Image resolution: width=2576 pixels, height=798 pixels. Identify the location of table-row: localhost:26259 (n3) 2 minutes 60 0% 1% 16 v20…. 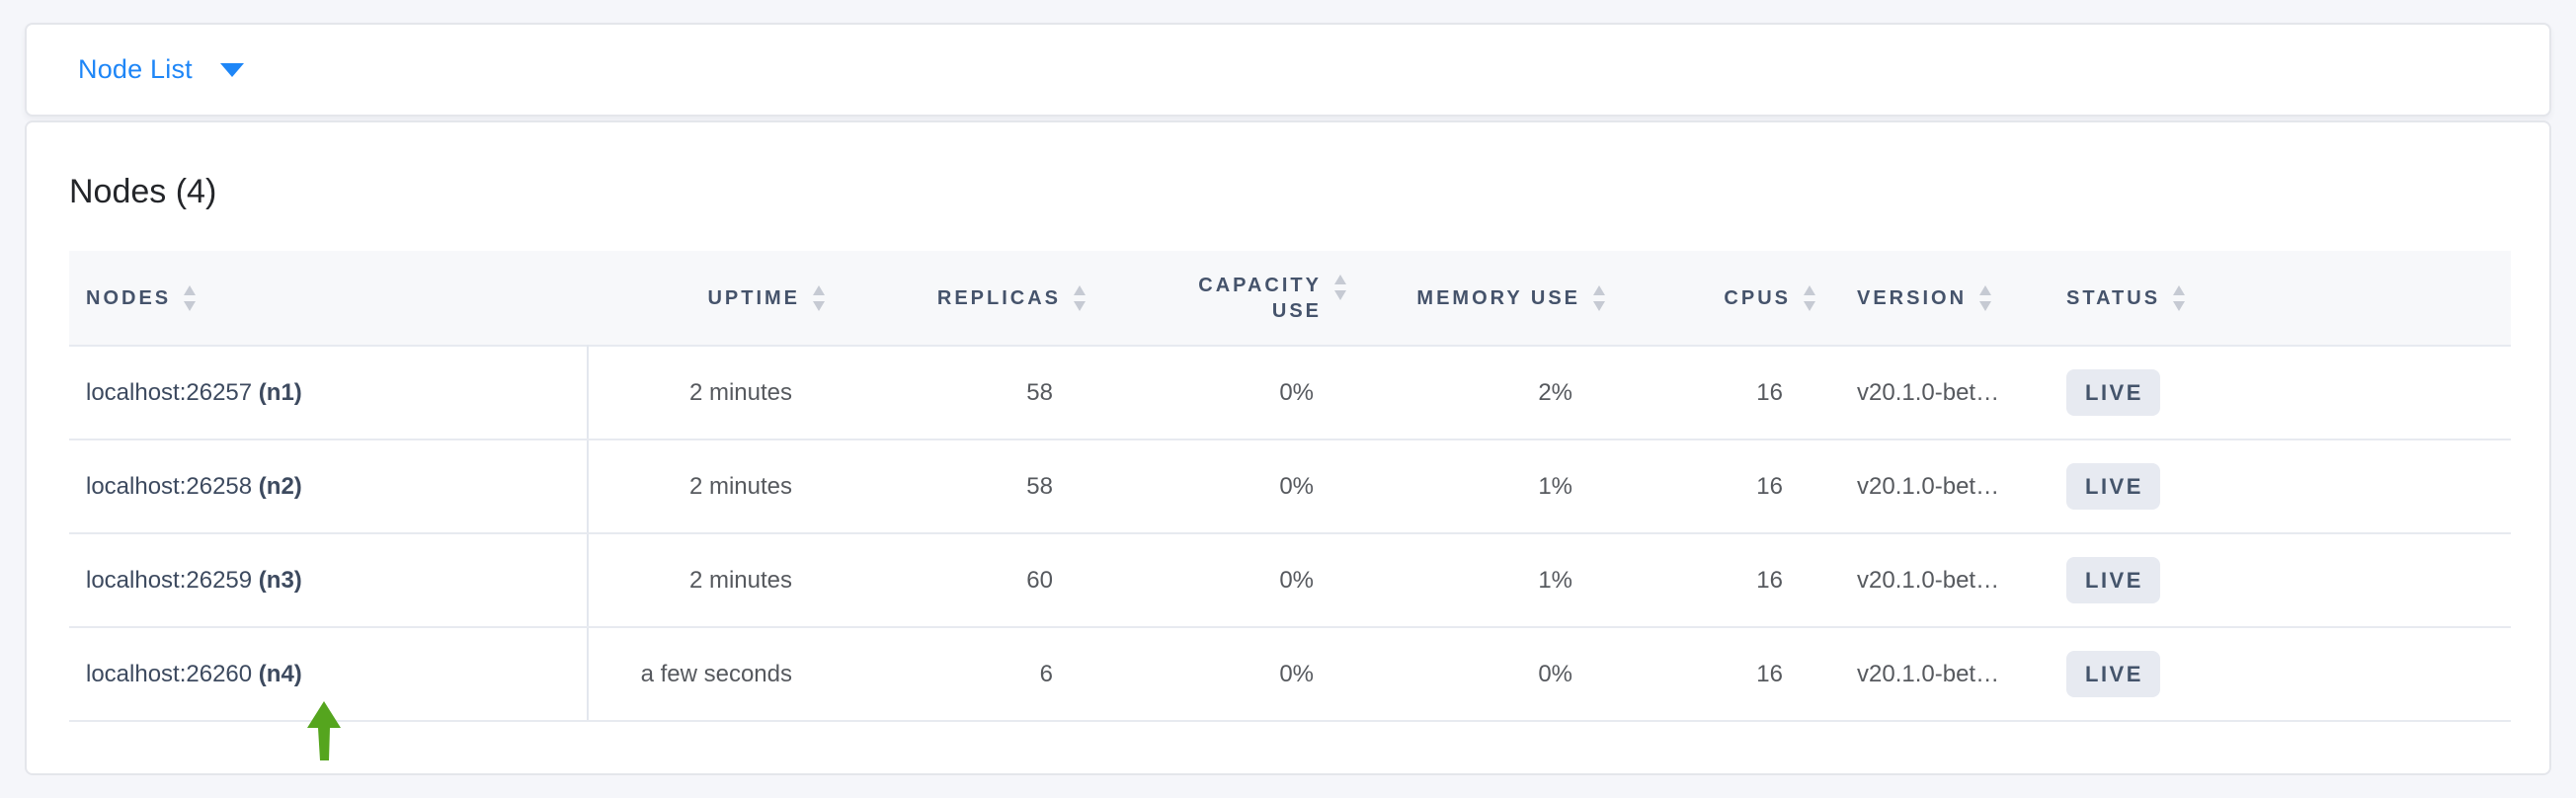
(1290, 580).